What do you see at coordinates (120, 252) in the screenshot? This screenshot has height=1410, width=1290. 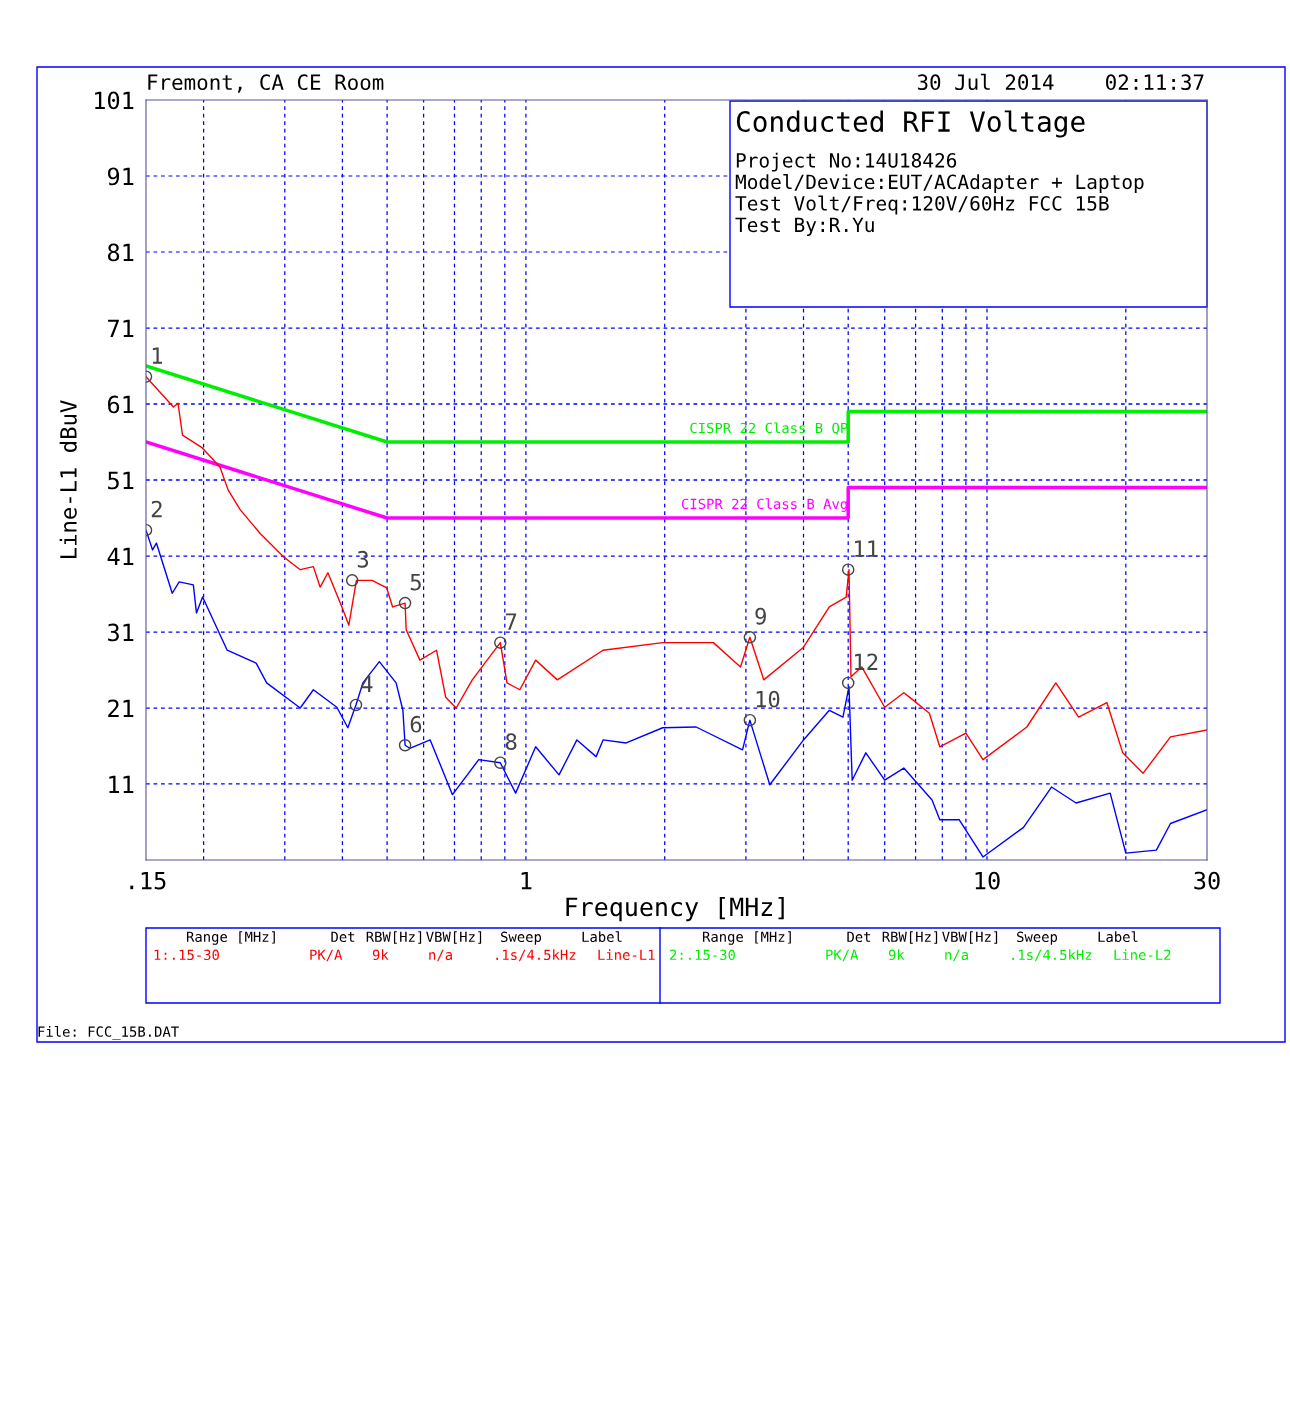 I see `y-tick-label: 81` at bounding box center [120, 252].